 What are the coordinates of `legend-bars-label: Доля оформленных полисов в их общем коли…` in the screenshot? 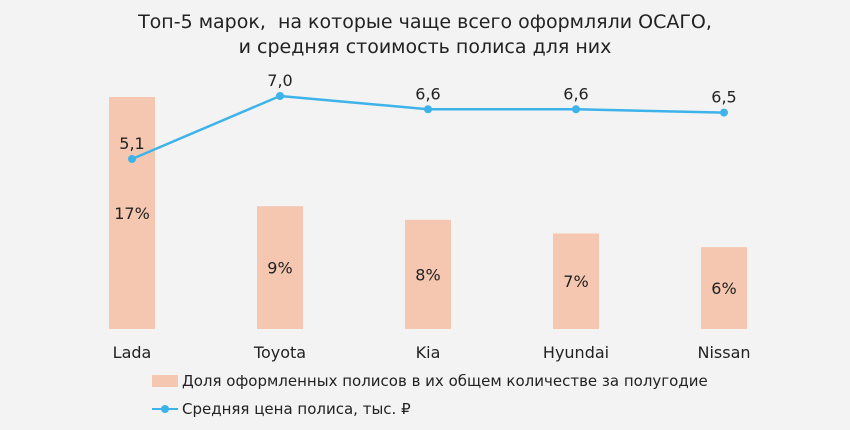 It's located at (445, 381).